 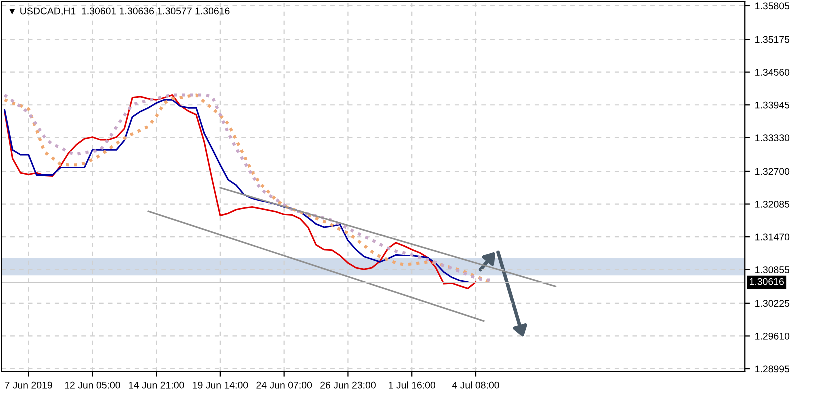 I want to click on y-tick-label: 1.28995, so click(x=773, y=369).